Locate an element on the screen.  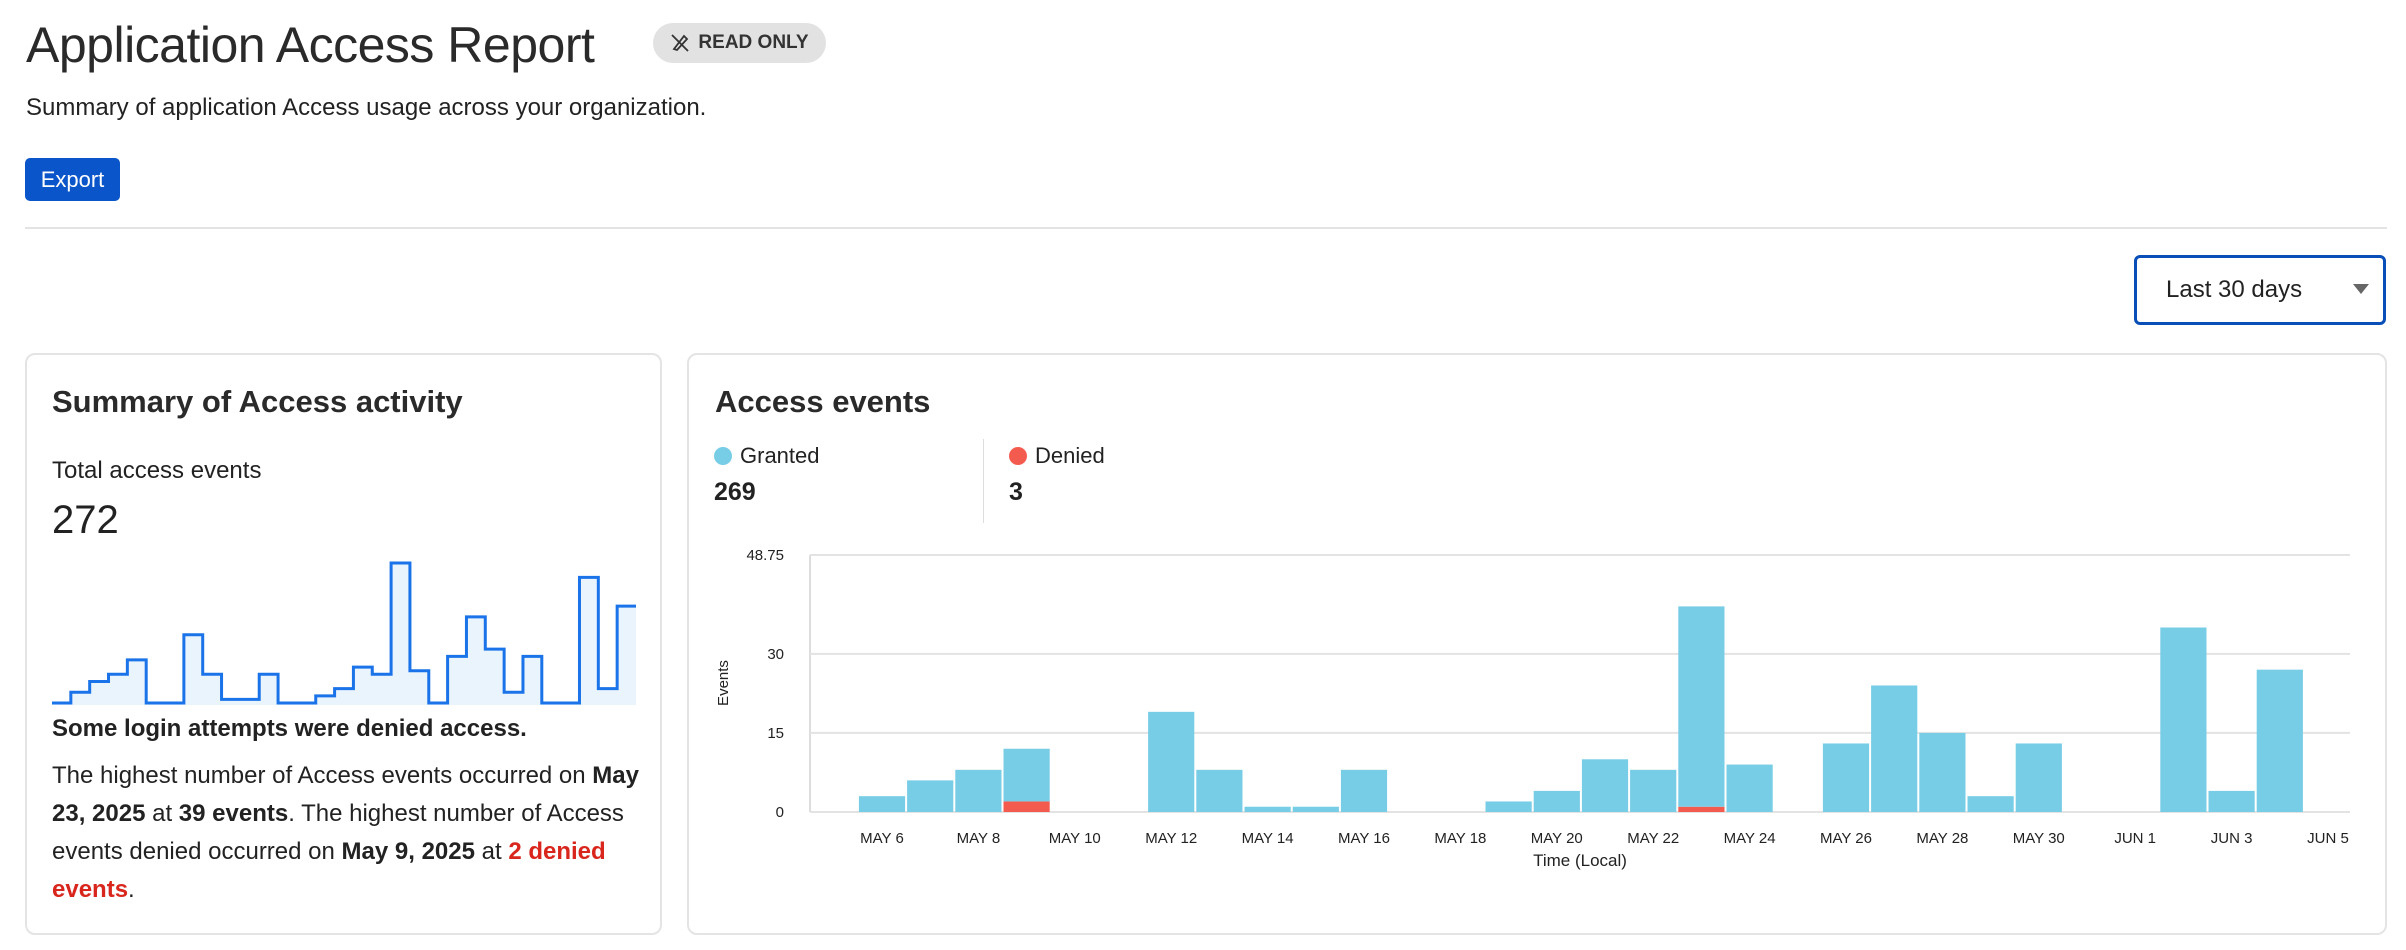
denied-date: May 9, 2025 is located at coordinates (408, 851).